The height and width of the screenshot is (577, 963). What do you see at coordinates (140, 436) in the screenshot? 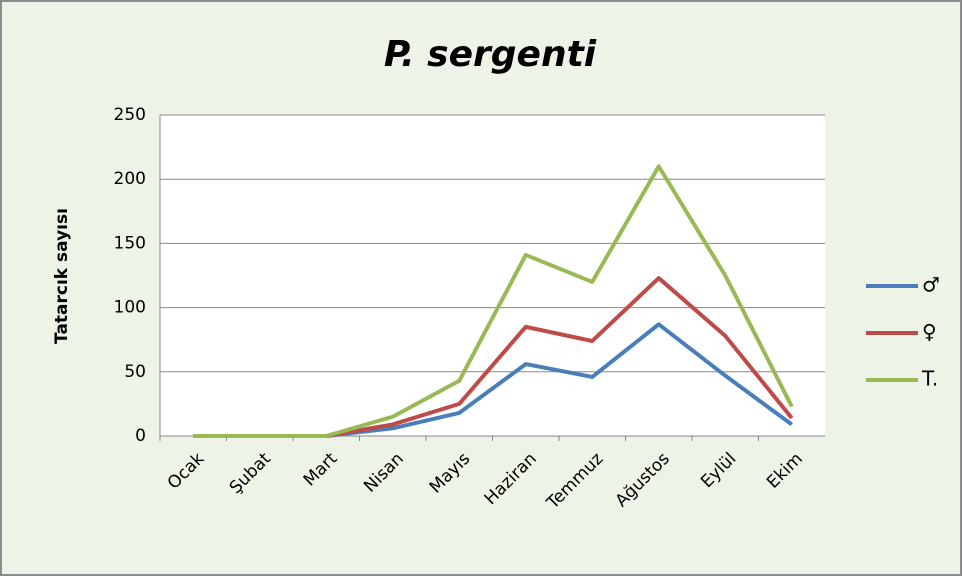
I see `y-tick-label: 0` at bounding box center [140, 436].